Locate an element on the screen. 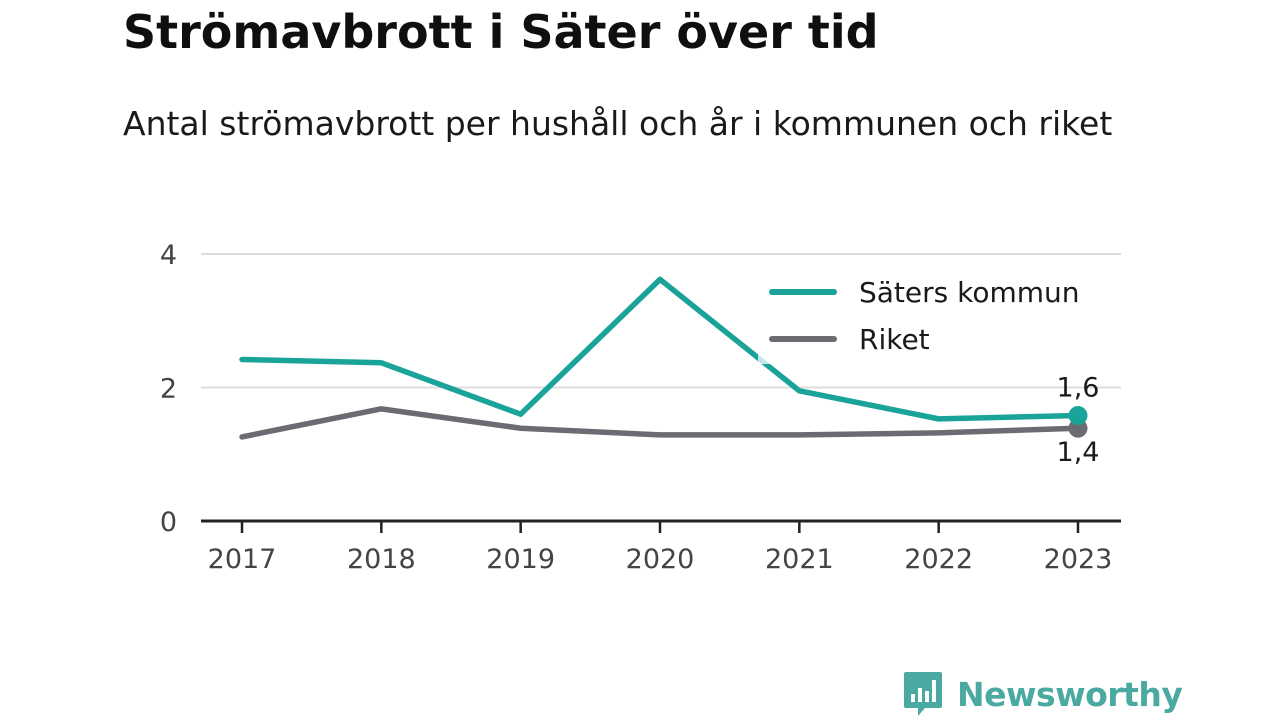  brand-name: Newsworthy is located at coordinates (1070, 694).